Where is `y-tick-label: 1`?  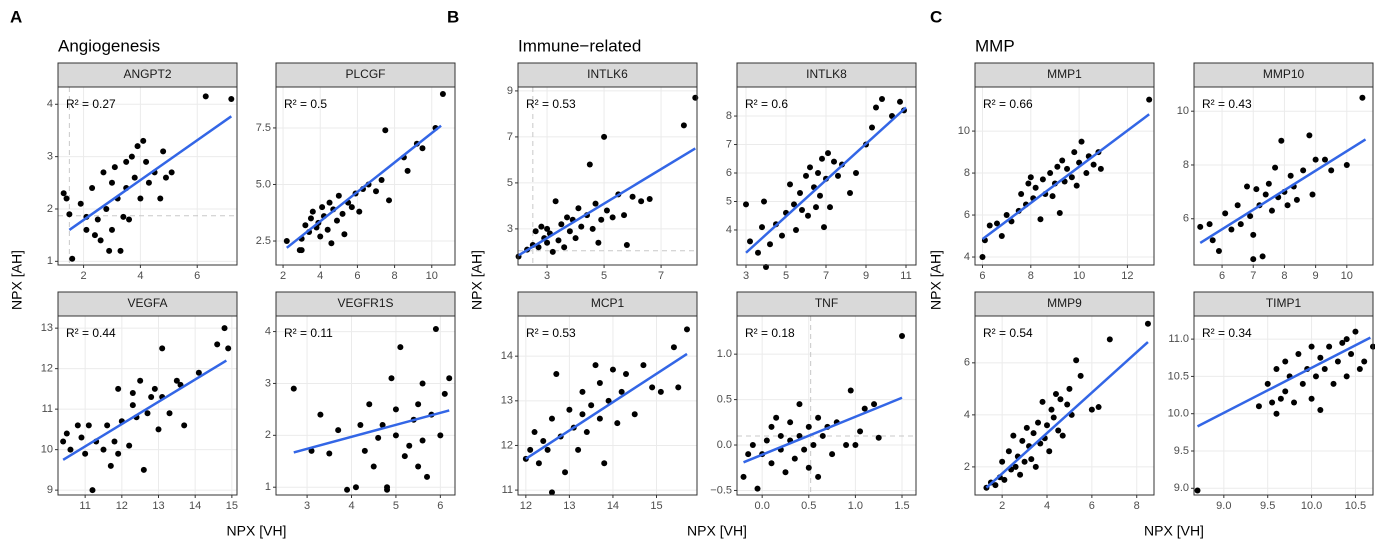 y-tick-label: 1 is located at coordinates (50, 261).